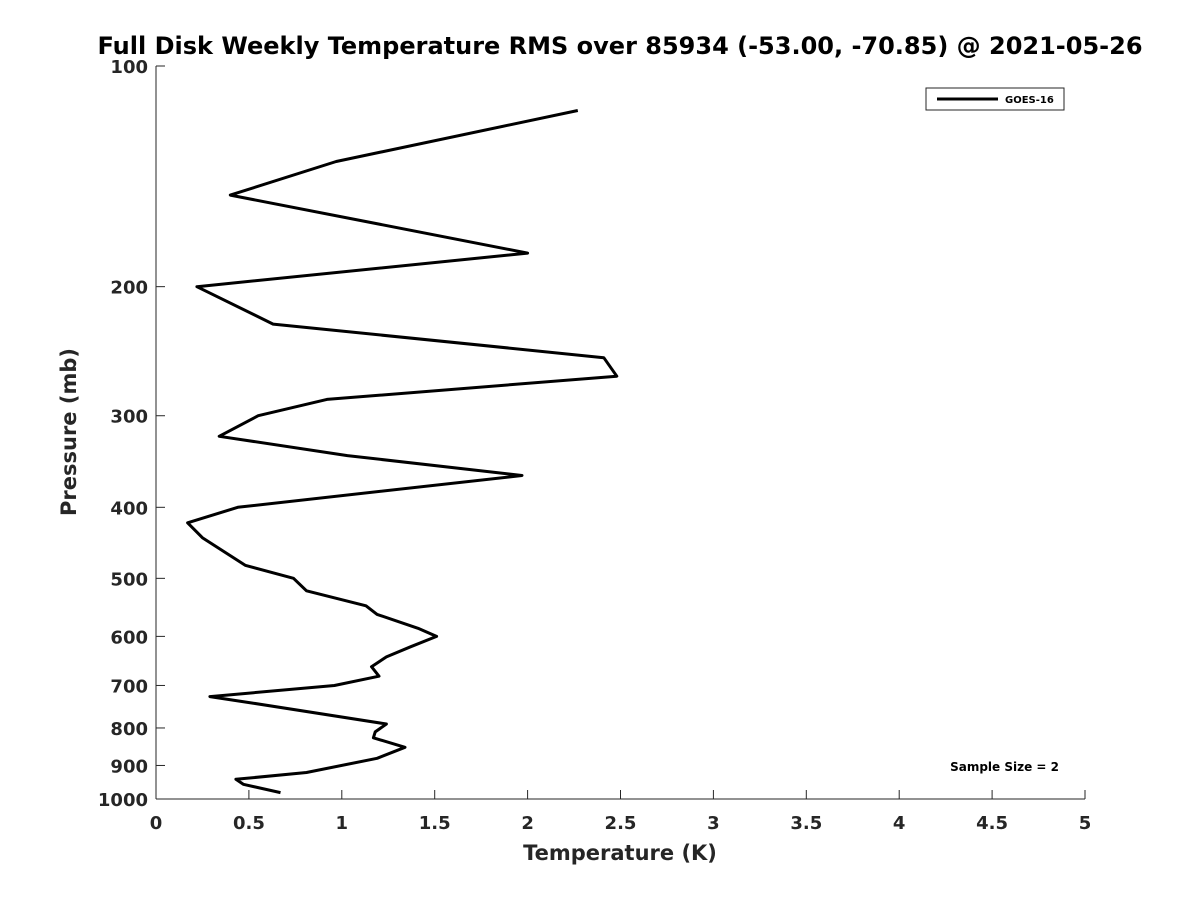  Describe the element at coordinates (129, 417) in the screenshot. I see `y-tick-label: 300` at that location.